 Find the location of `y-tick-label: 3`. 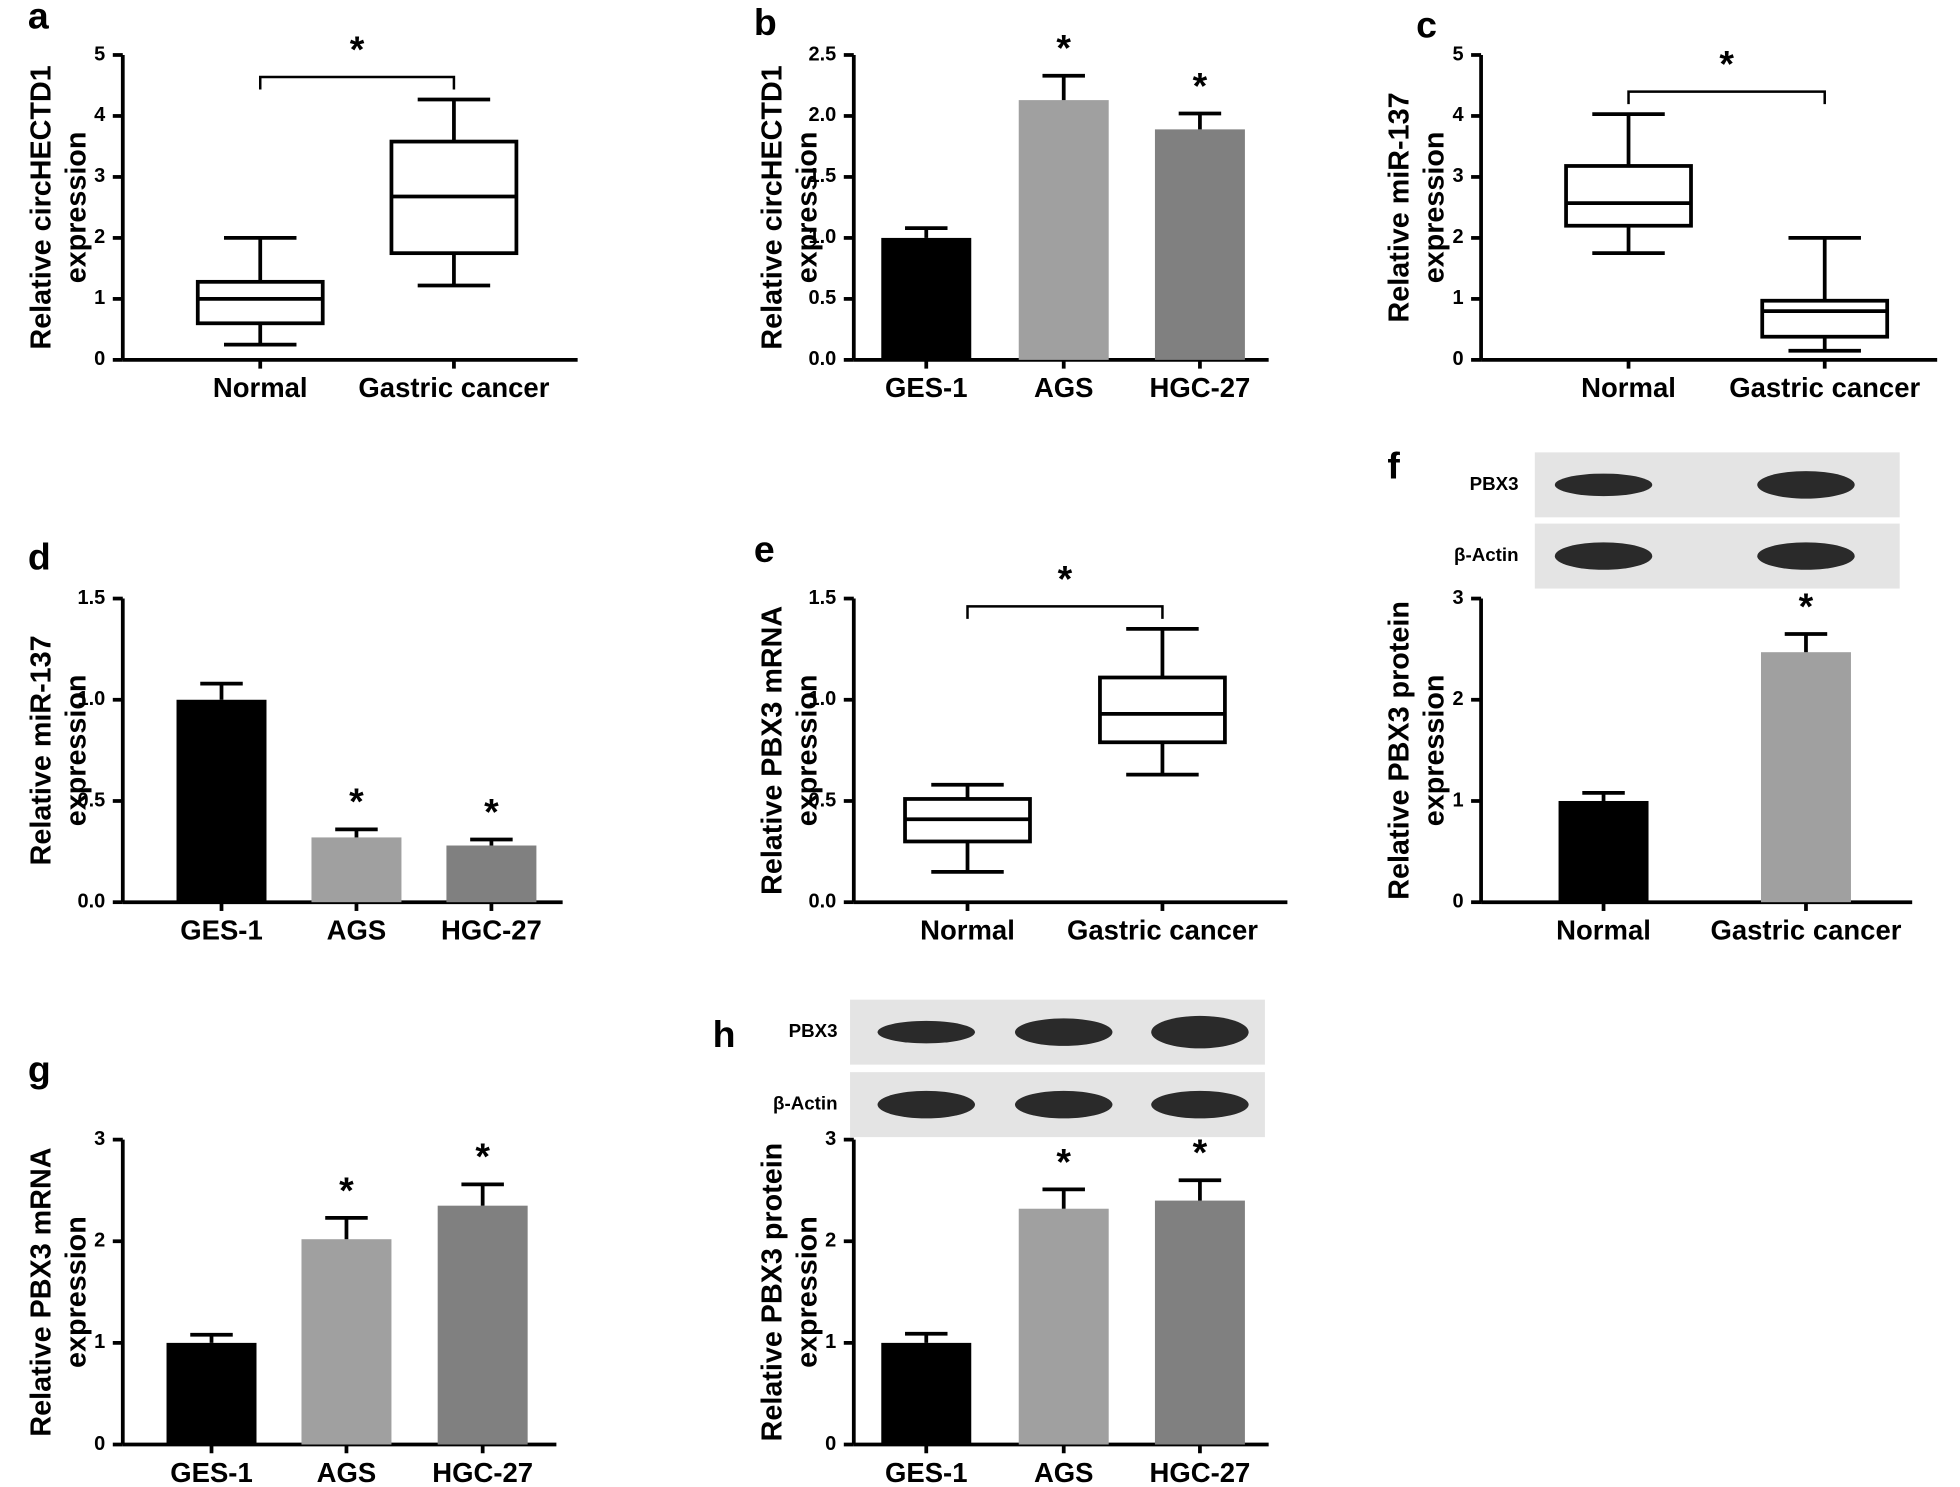

y-tick-label: 3 is located at coordinates (1457, 598).